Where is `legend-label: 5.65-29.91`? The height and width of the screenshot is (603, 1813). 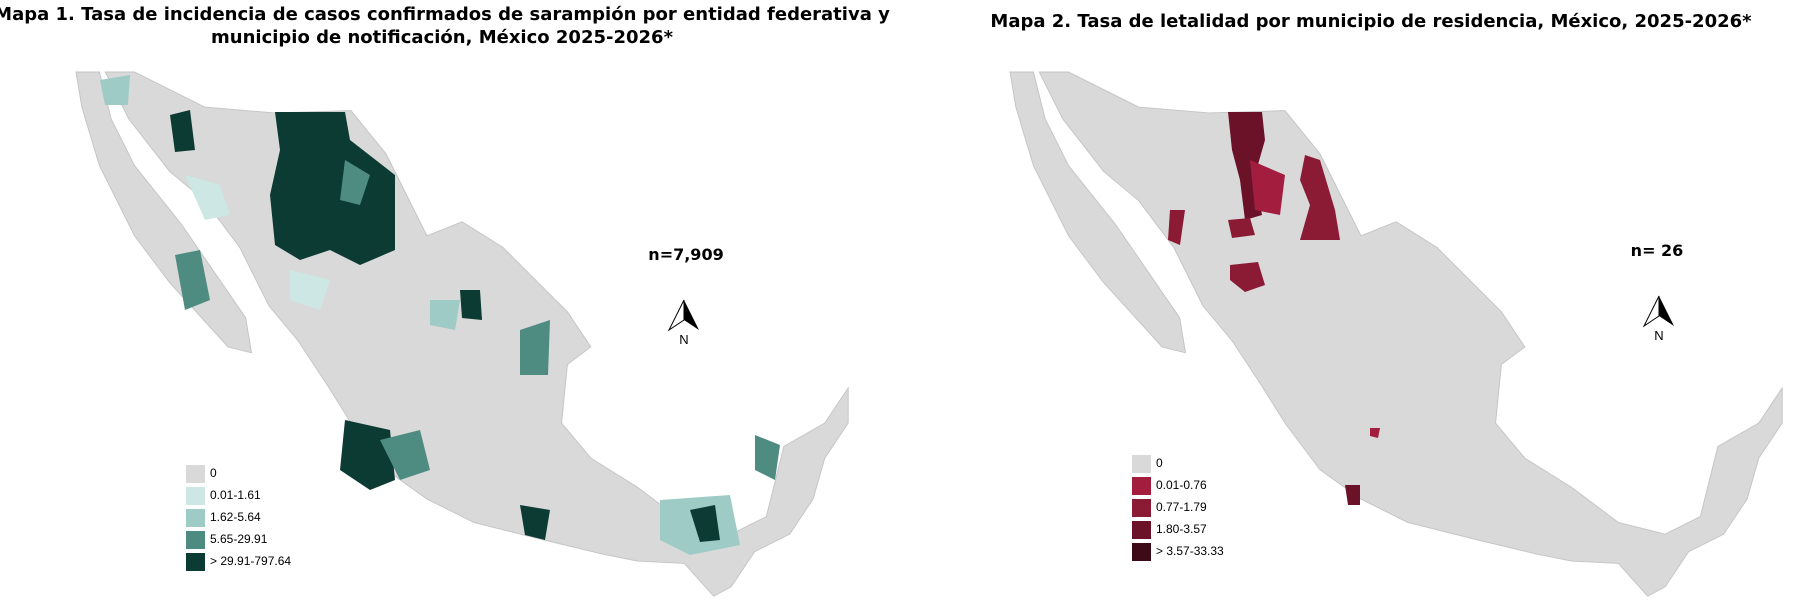
legend-label: 5.65-29.91 is located at coordinates (239, 539).